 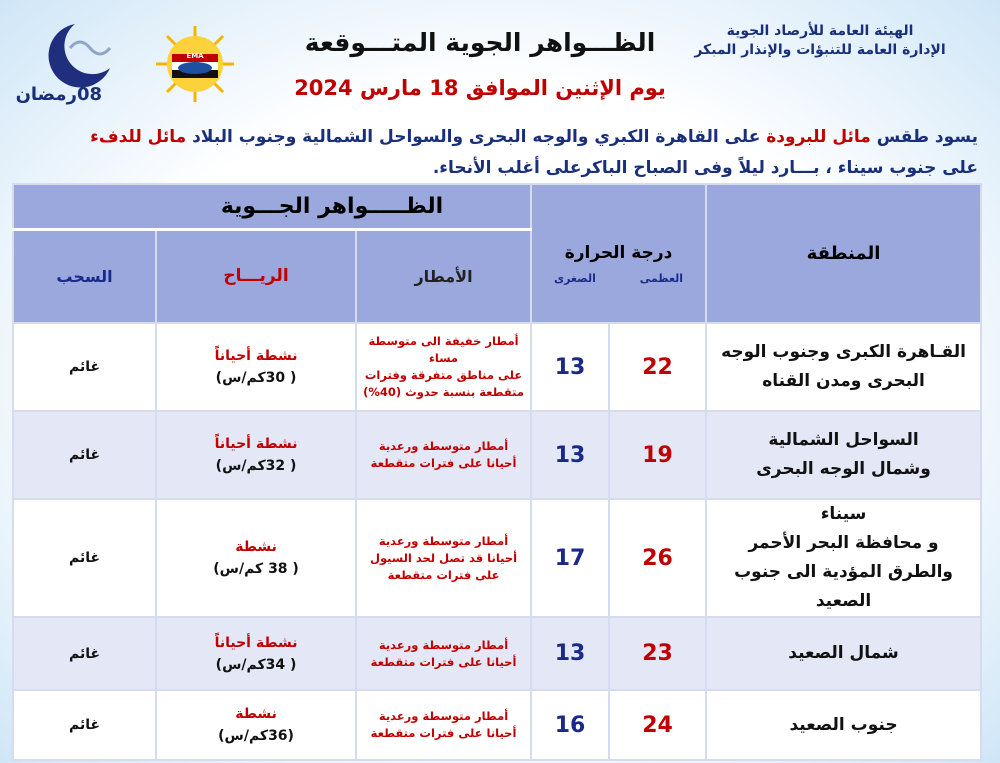 I want to click on wind-cell: نشطة ( 38 كم/س), so click(x=256, y=558).